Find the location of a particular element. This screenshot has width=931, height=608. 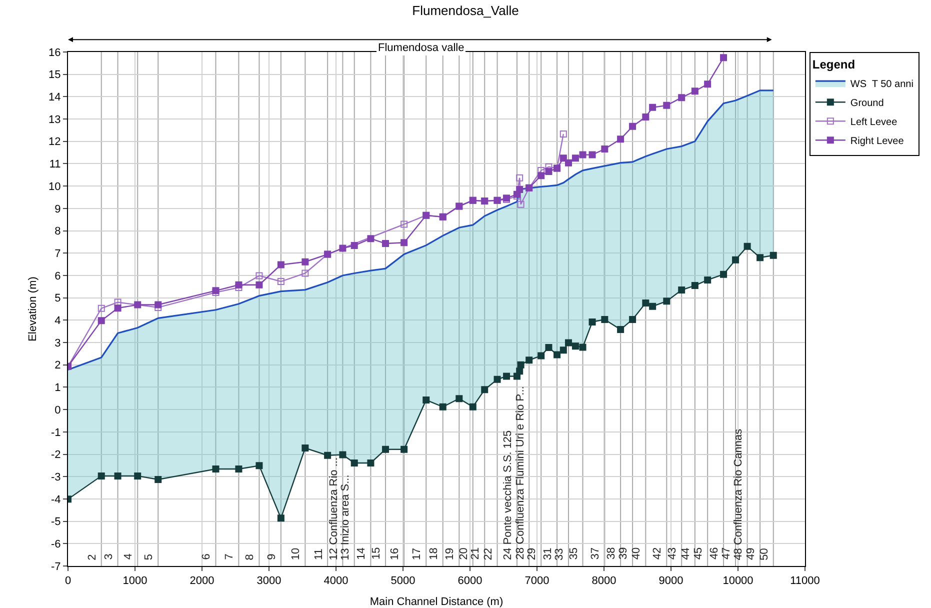

chart-title: Flumendosa_Valle is located at coordinates (465, 10).